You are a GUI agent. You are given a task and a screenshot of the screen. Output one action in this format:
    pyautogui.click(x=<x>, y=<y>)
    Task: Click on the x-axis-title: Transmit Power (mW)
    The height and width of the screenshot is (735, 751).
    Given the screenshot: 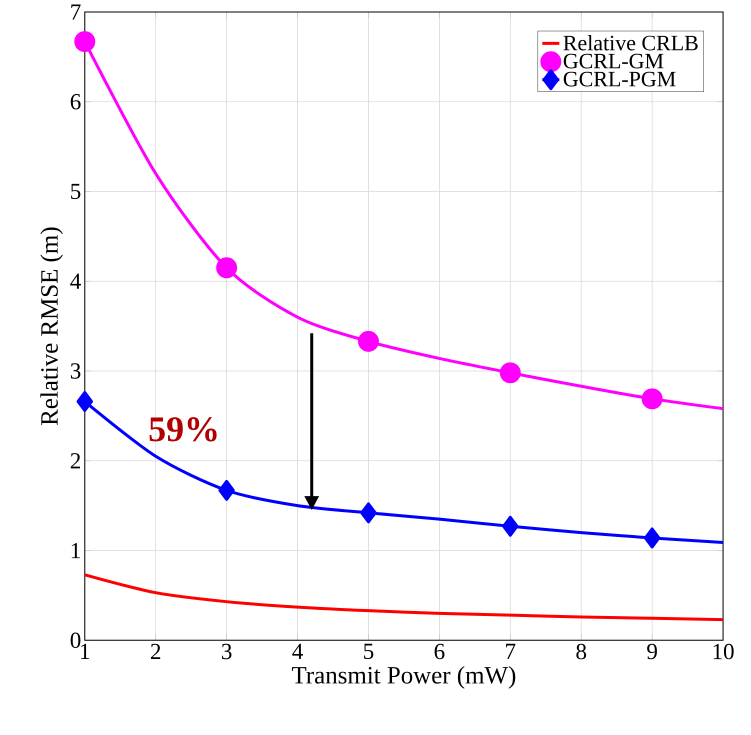 What is the action you would take?
    pyautogui.click(x=404, y=677)
    